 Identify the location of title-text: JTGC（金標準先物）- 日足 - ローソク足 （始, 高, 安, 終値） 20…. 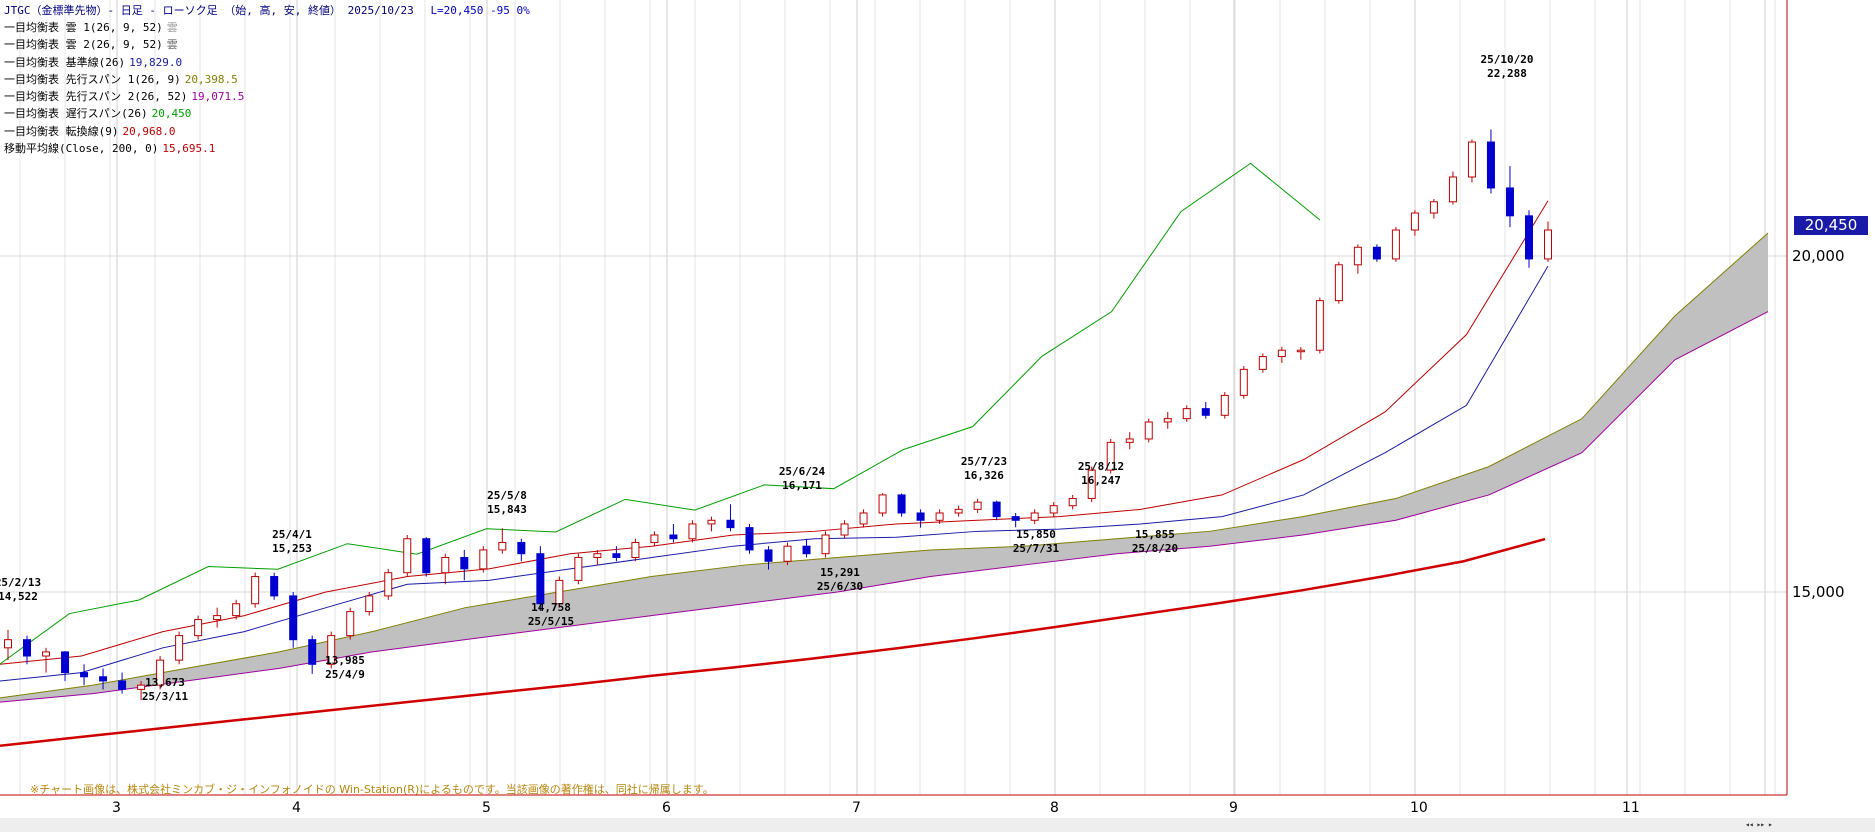
(209, 10).